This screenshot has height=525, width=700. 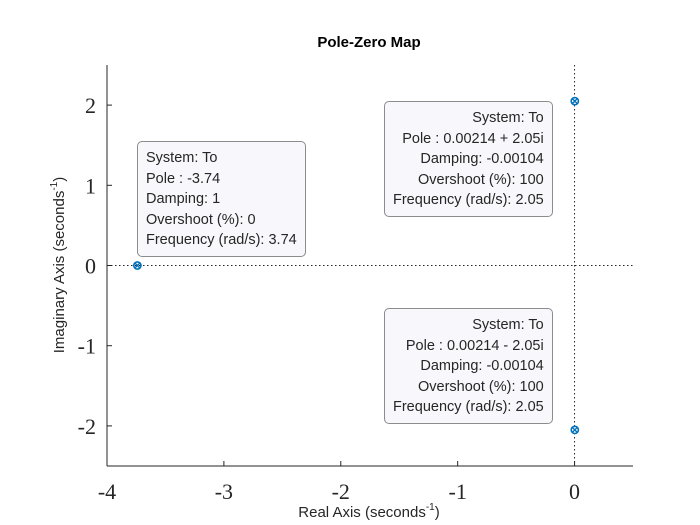 I want to click on y-tick-label: 2, so click(x=90, y=105).